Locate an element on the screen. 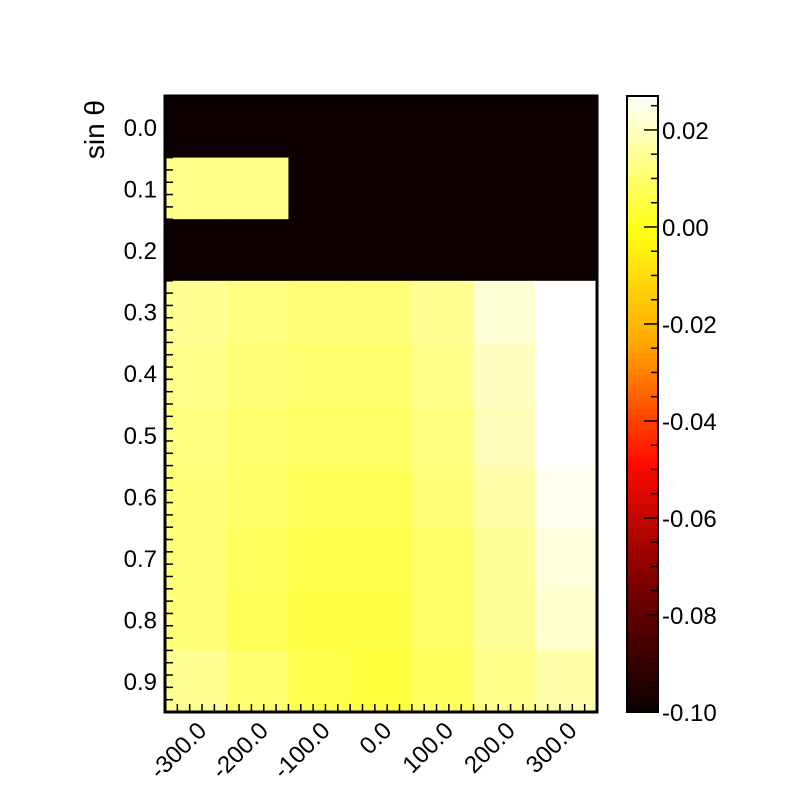  colorbar-tick-label: -0.04 is located at coordinates (689, 422).